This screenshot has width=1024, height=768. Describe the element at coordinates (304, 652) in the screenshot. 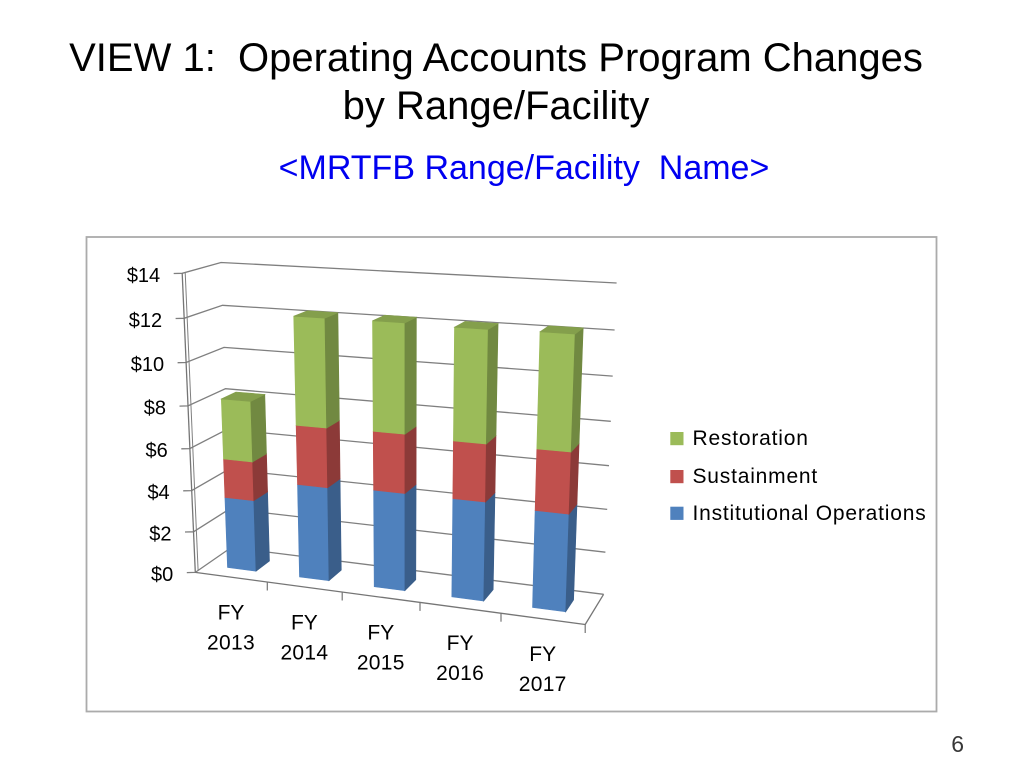

I see `svg-text: 2014` at that location.